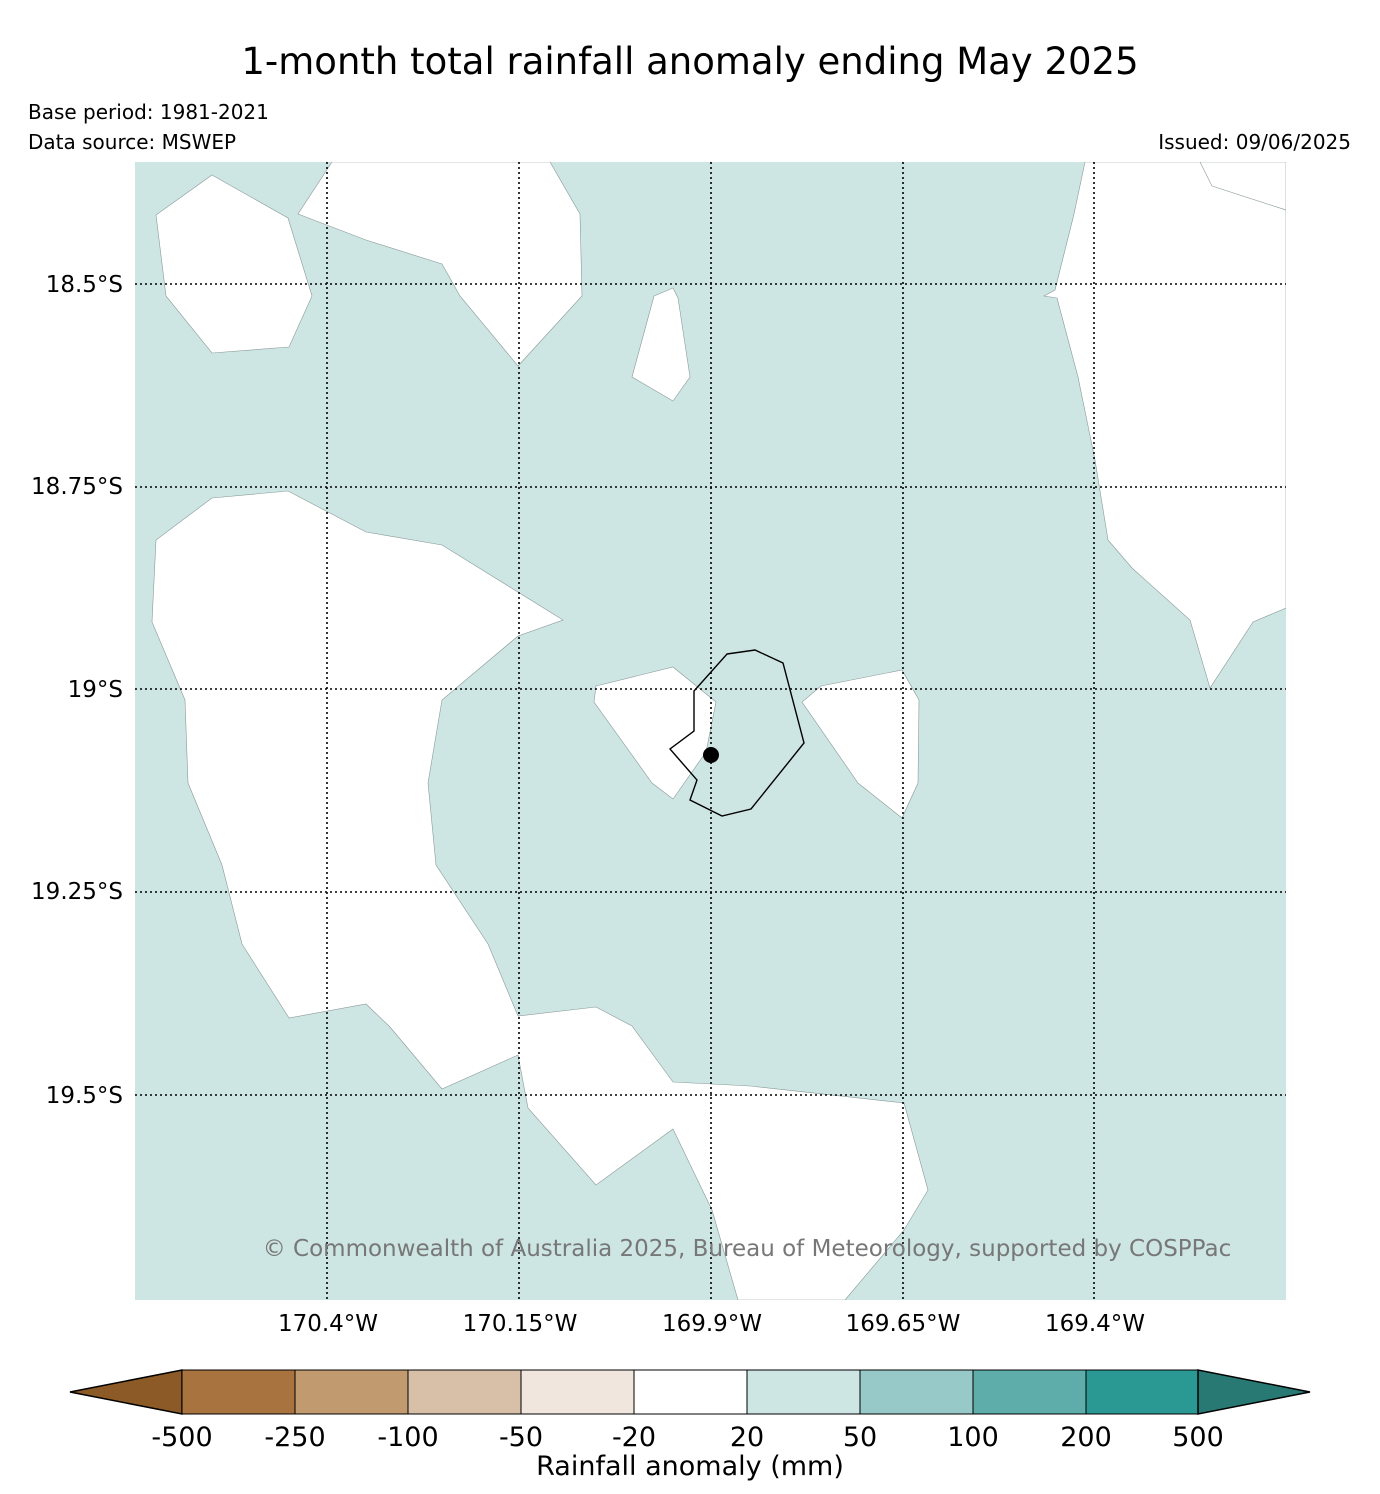 The image size is (1380, 1494). What do you see at coordinates (1086, 1437) in the screenshot?
I see `colorbar-tick-label: 200` at bounding box center [1086, 1437].